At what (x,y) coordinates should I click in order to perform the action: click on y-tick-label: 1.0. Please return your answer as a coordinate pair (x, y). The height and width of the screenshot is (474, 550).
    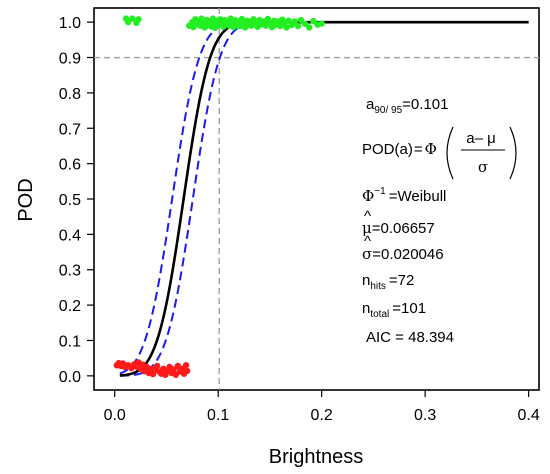
    Looking at the image, I should click on (70, 23).